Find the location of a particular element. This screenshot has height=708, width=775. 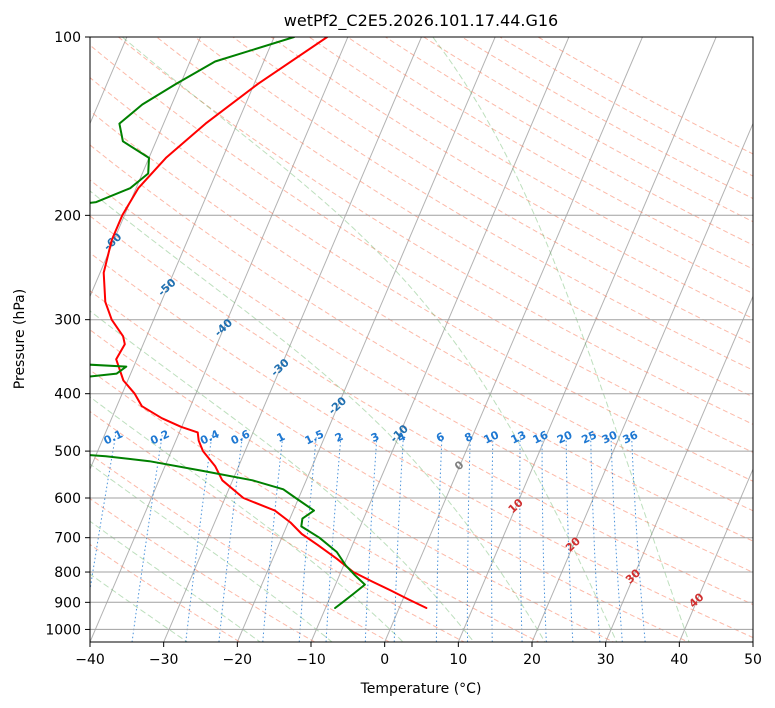

x-tick-label: −20 is located at coordinates (238, 660).